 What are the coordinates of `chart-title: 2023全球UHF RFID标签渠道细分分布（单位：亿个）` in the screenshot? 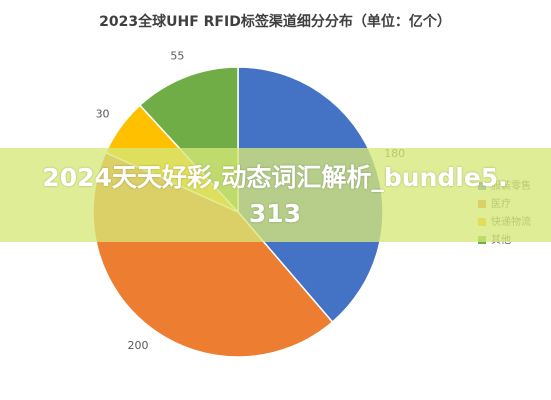 It's located at (275, 21).